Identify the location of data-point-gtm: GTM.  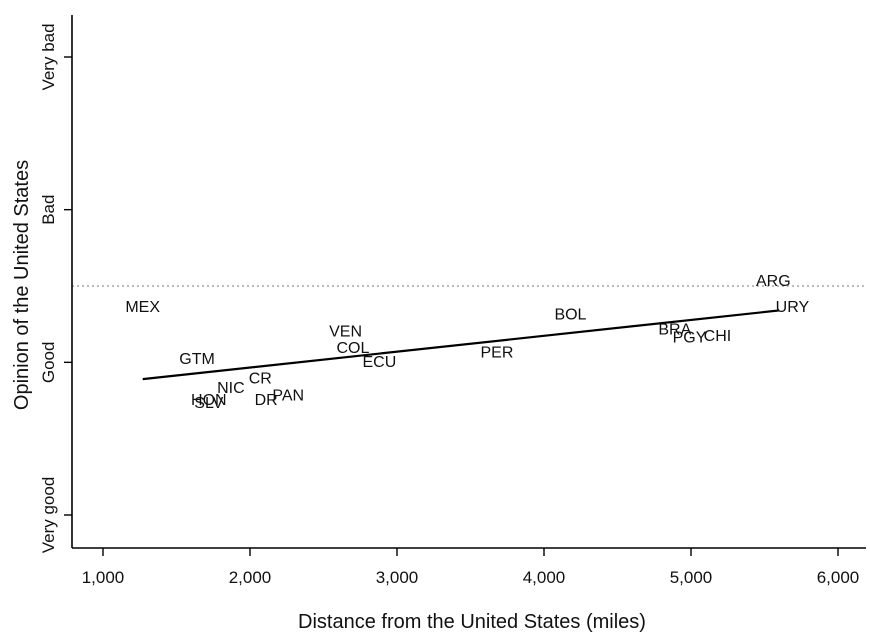
(197, 359).